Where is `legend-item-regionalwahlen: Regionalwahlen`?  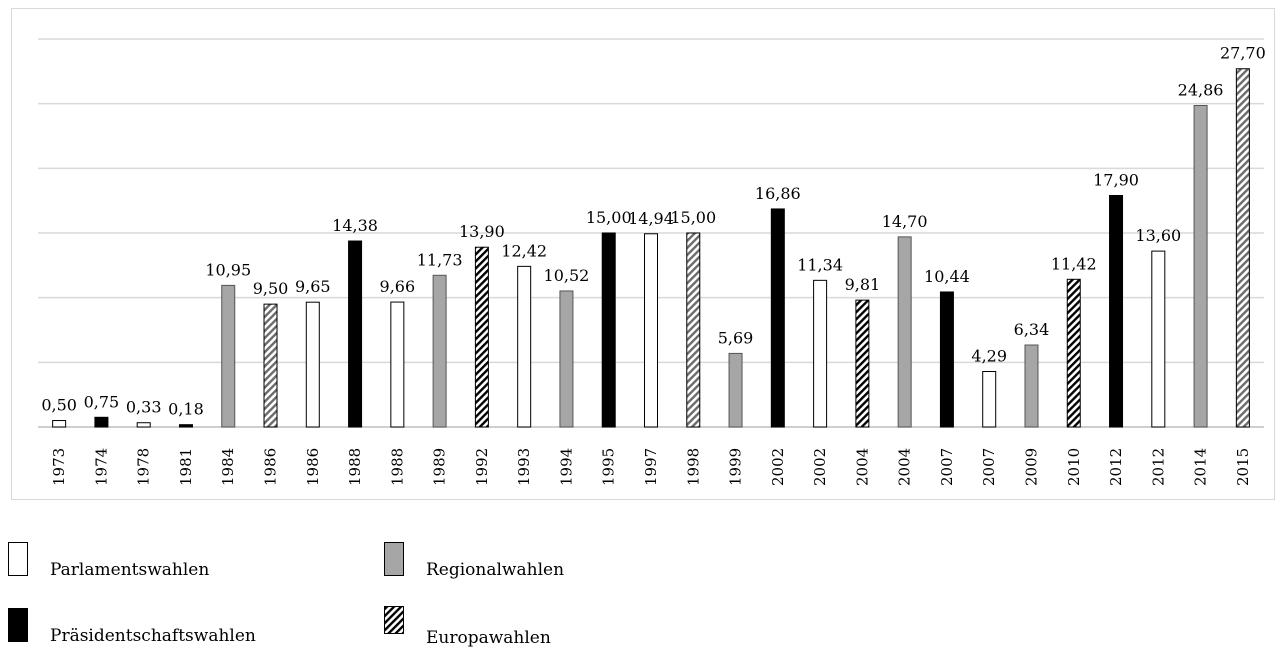
legend-item-regionalwahlen: Regionalwahlen is located at coordinates (474, 561).